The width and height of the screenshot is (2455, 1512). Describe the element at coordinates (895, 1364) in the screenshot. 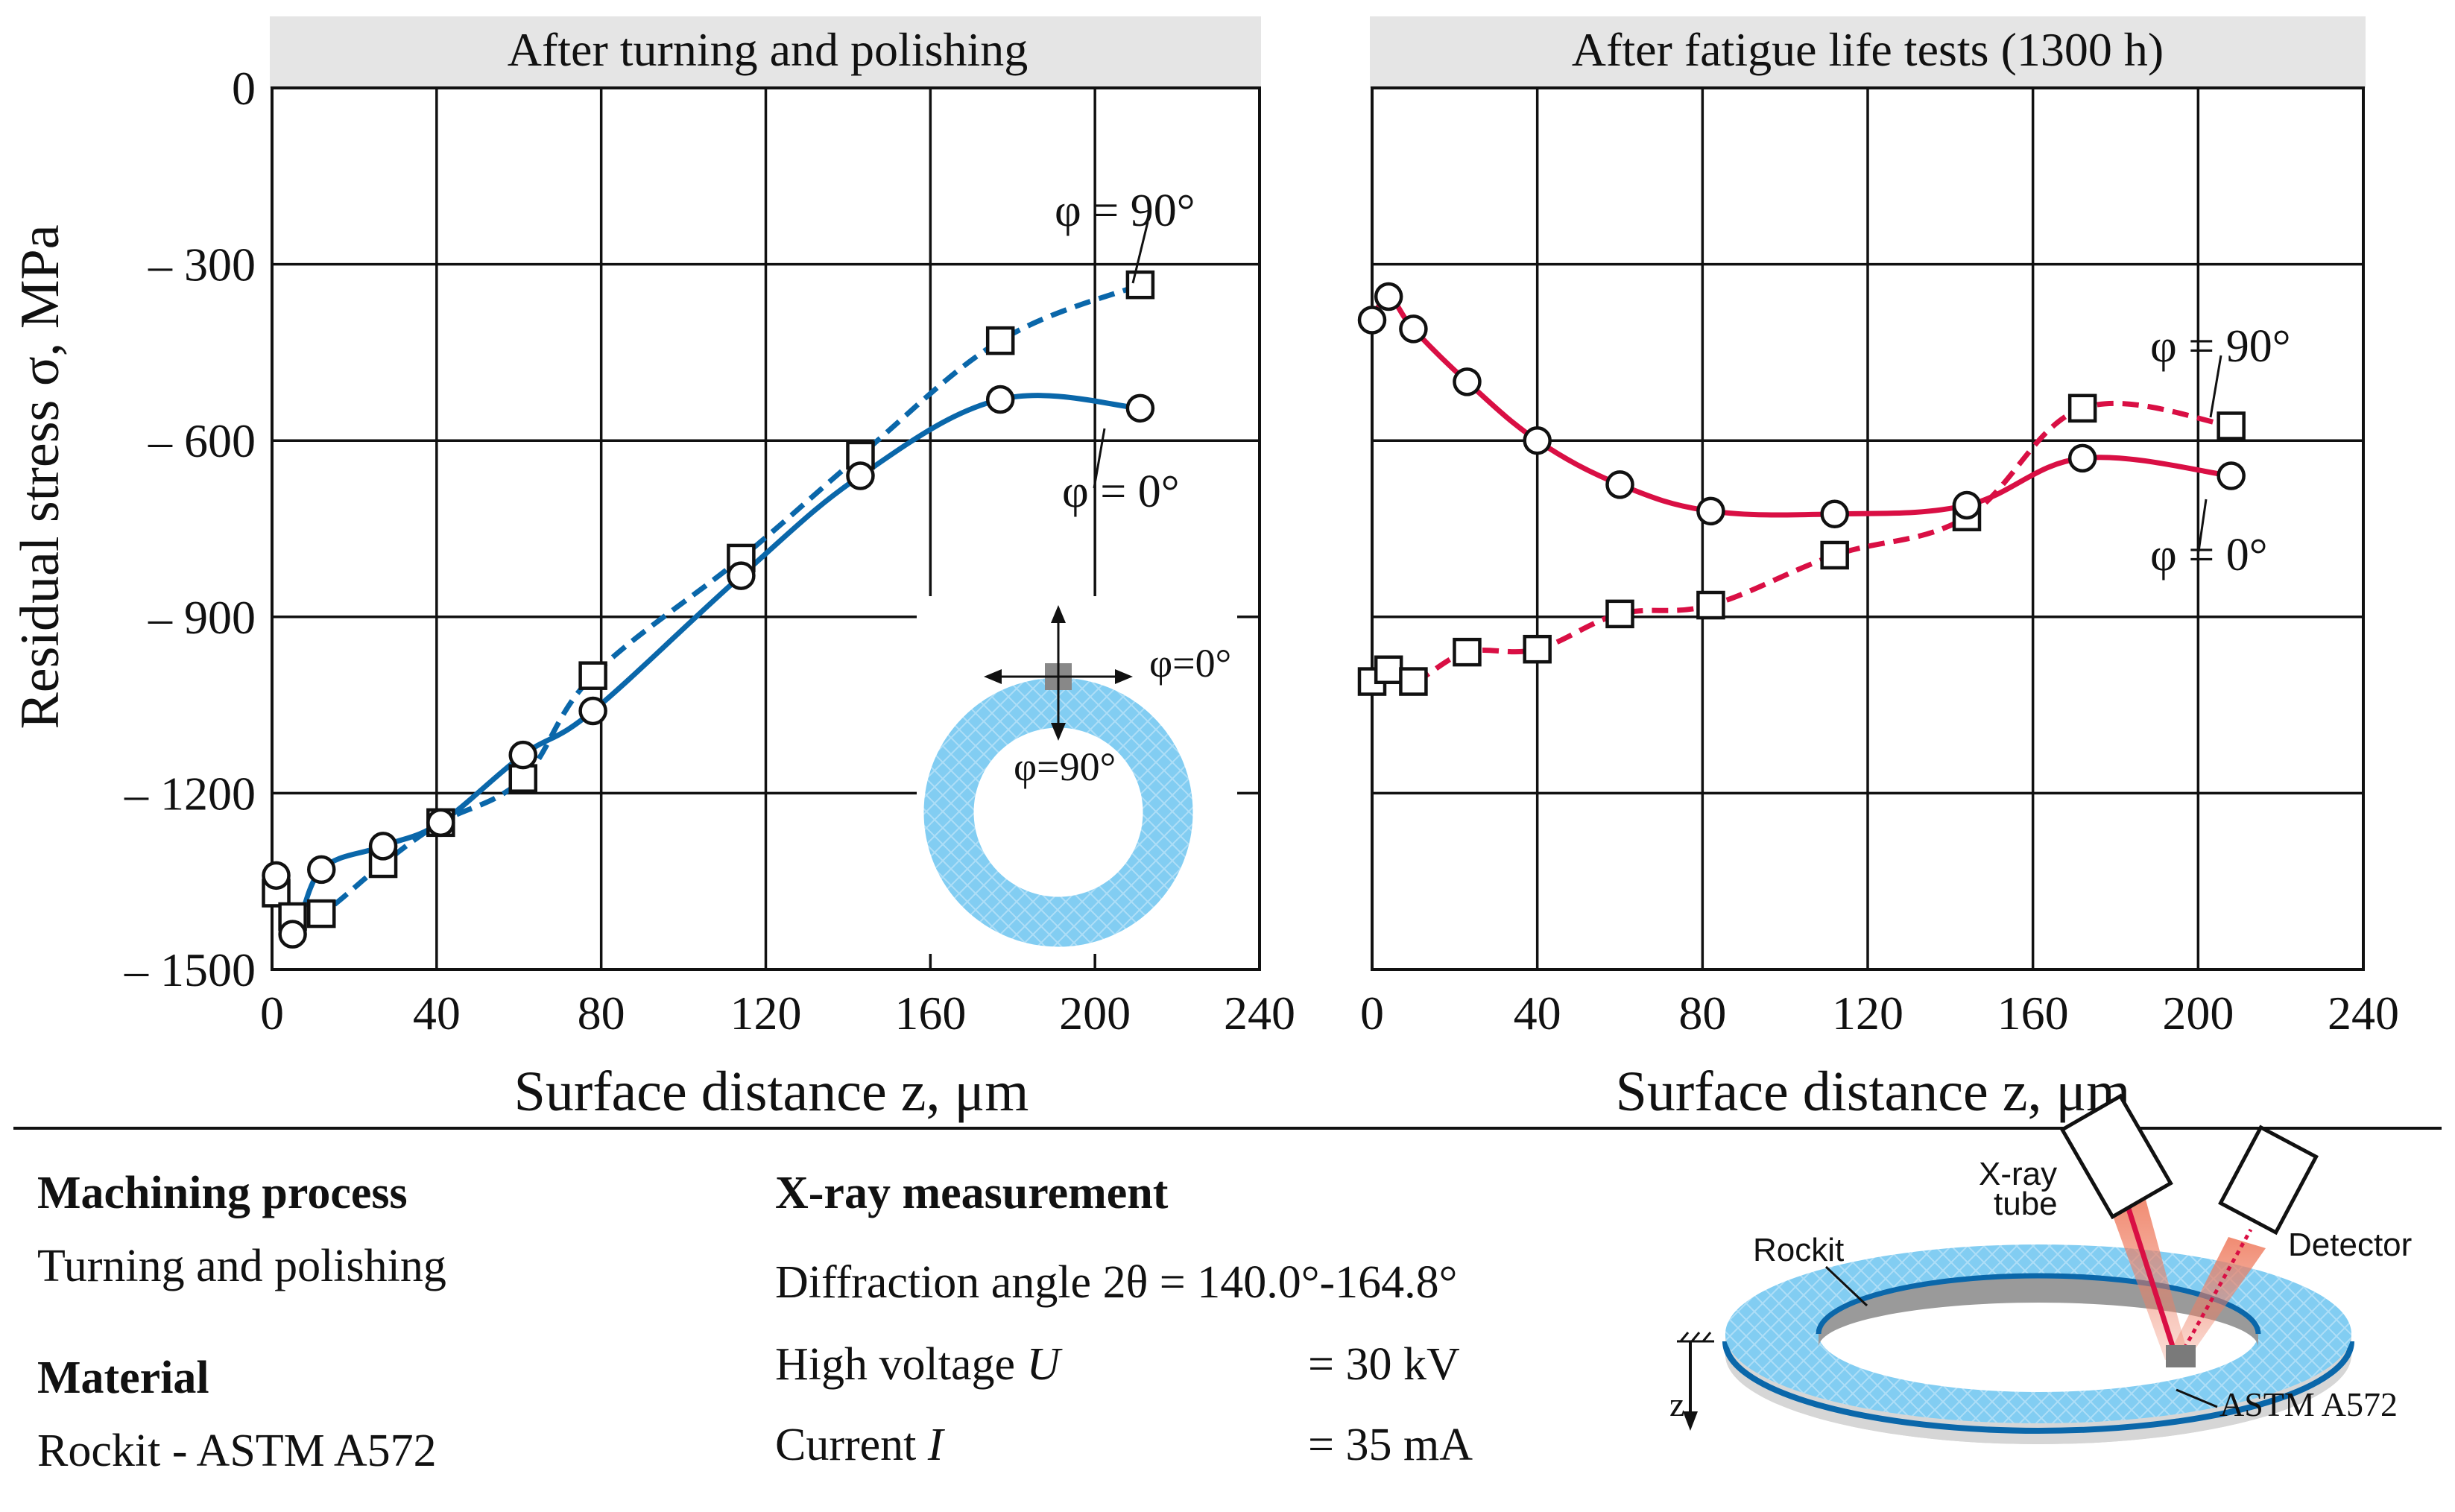

I see `voltage-label: High voltage` at that location.